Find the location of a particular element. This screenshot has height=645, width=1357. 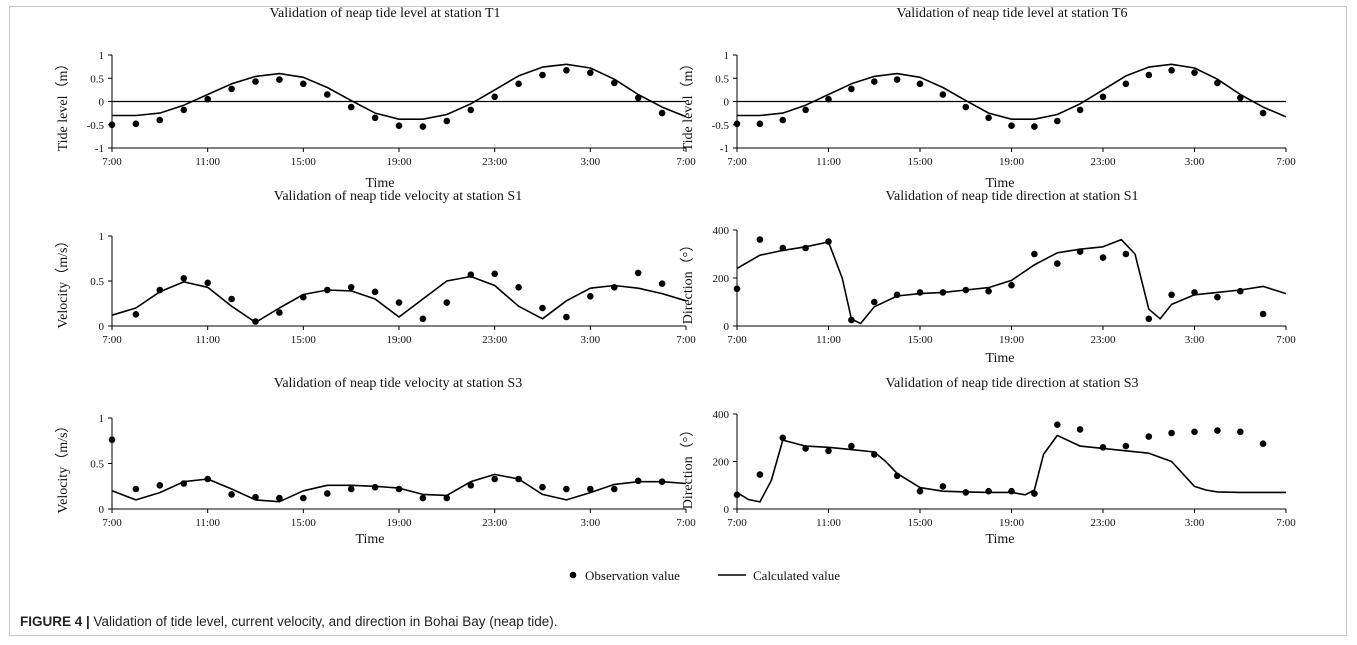

x-tick-label: 19:00 is located at coordinates (1012, 340).